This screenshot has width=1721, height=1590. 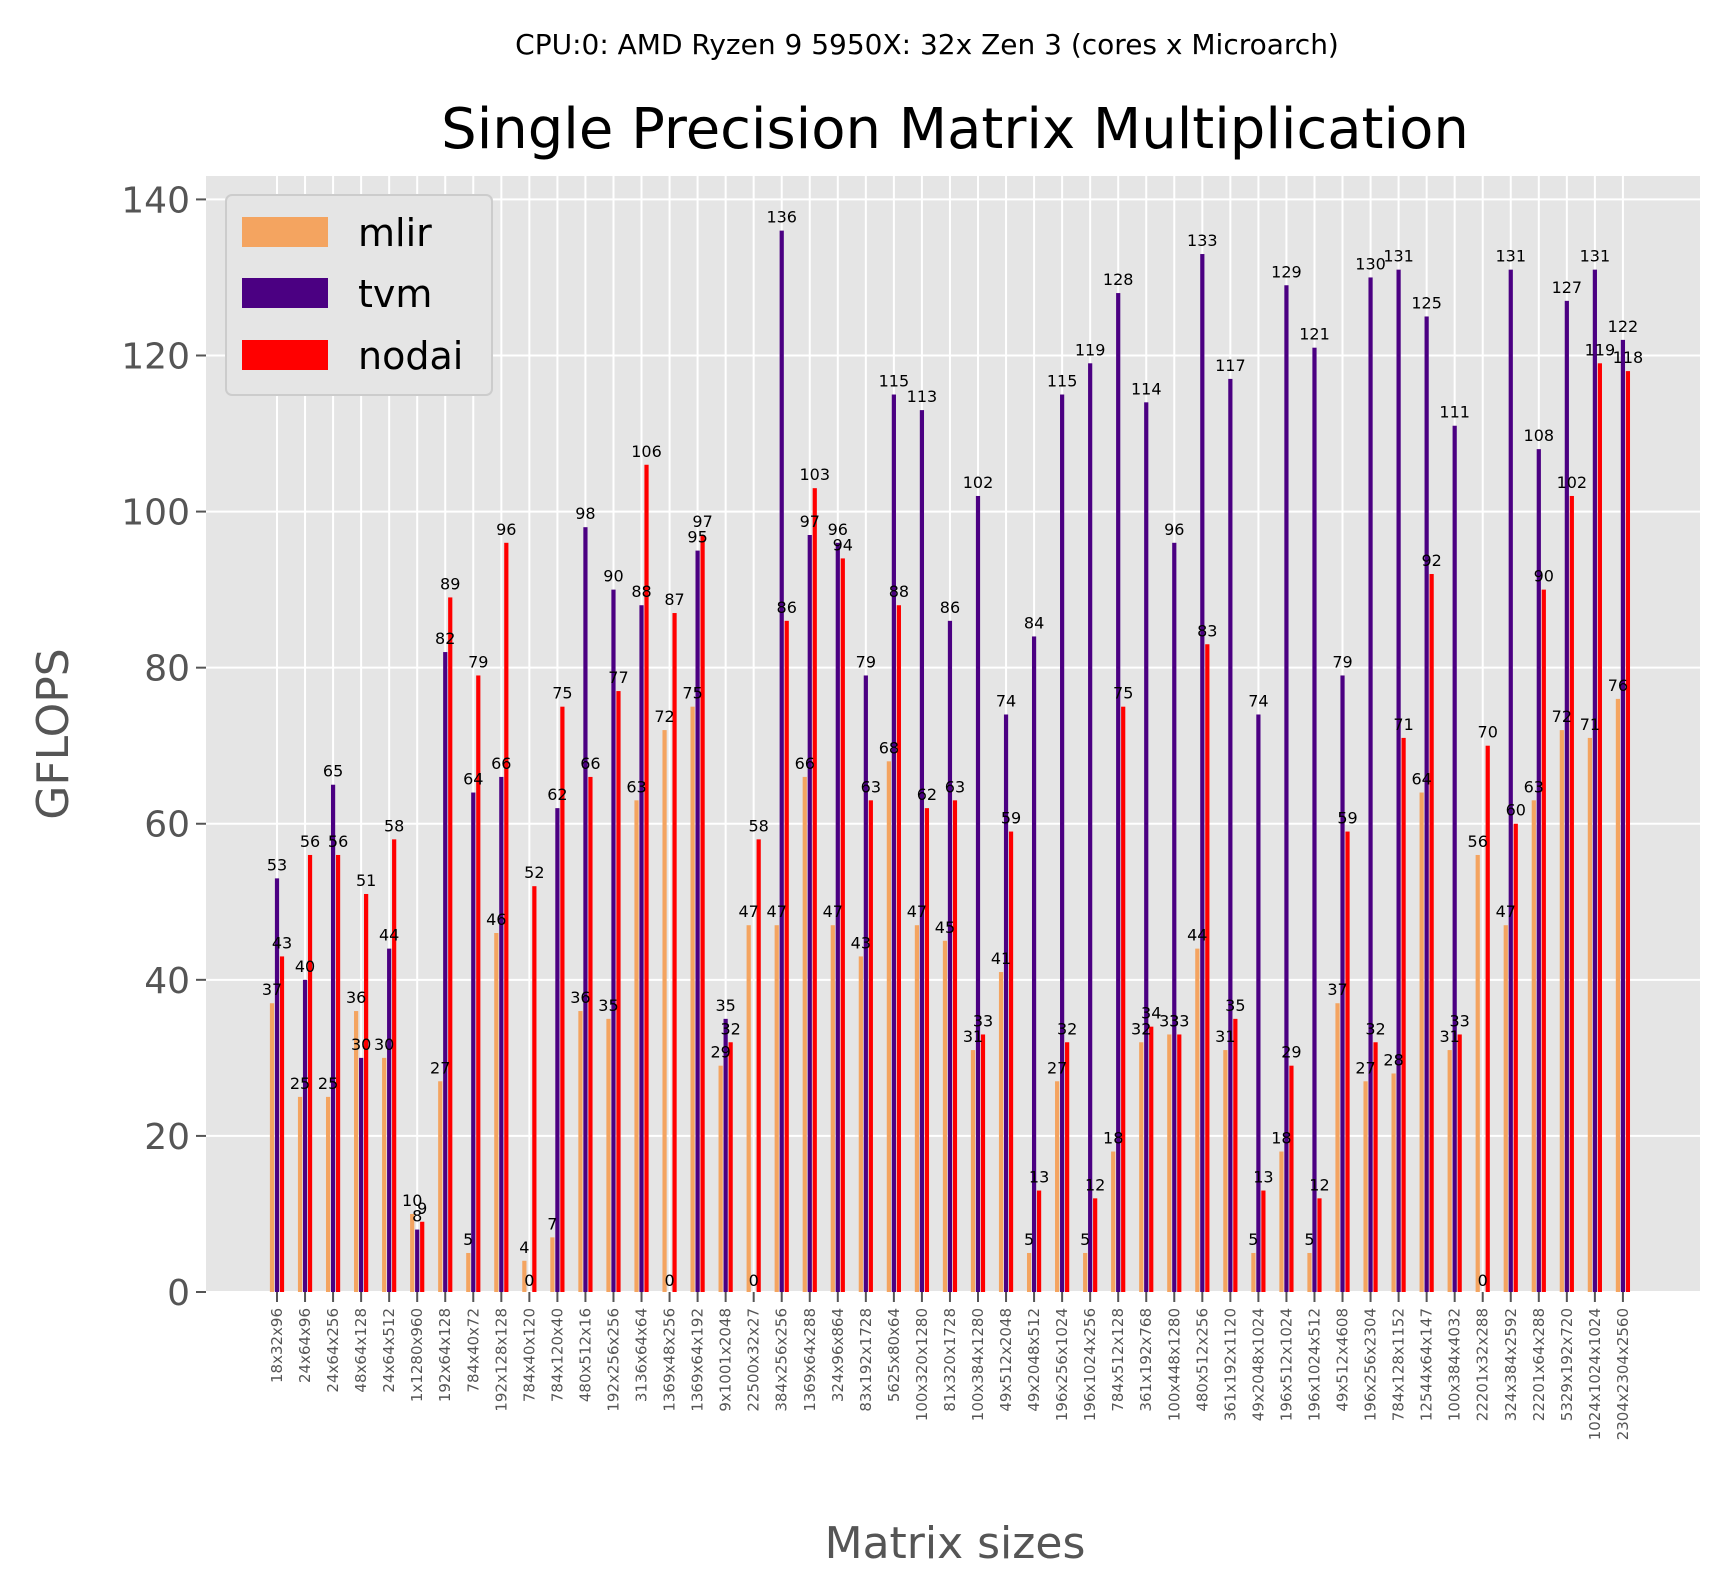 I want to click on bar-label-tvm: 133, so click(x=1202, y=240).